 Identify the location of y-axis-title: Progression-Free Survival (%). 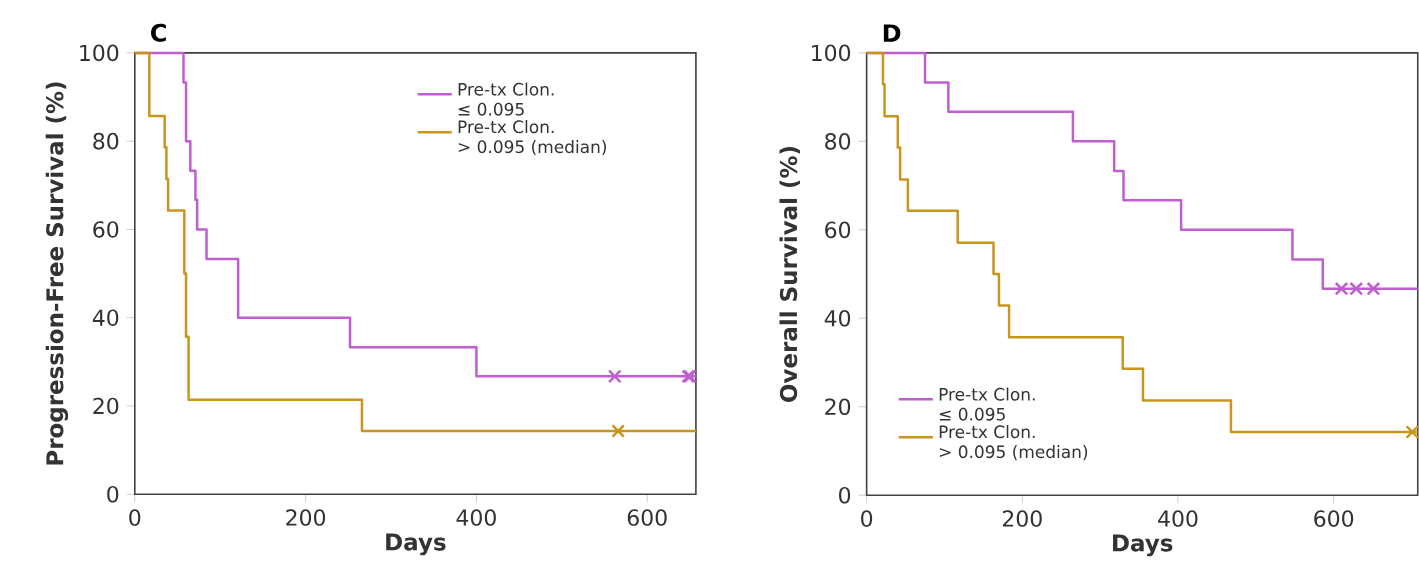
(57, 273).